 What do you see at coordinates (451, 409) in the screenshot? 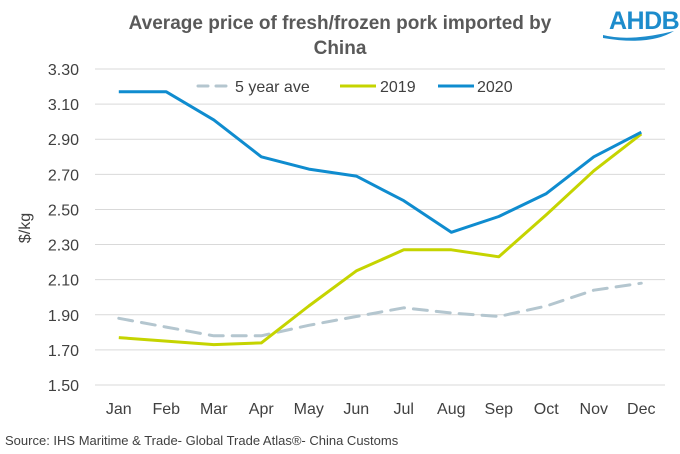
I see `x-tick-label: Aug` at bounding box center [451, 409].